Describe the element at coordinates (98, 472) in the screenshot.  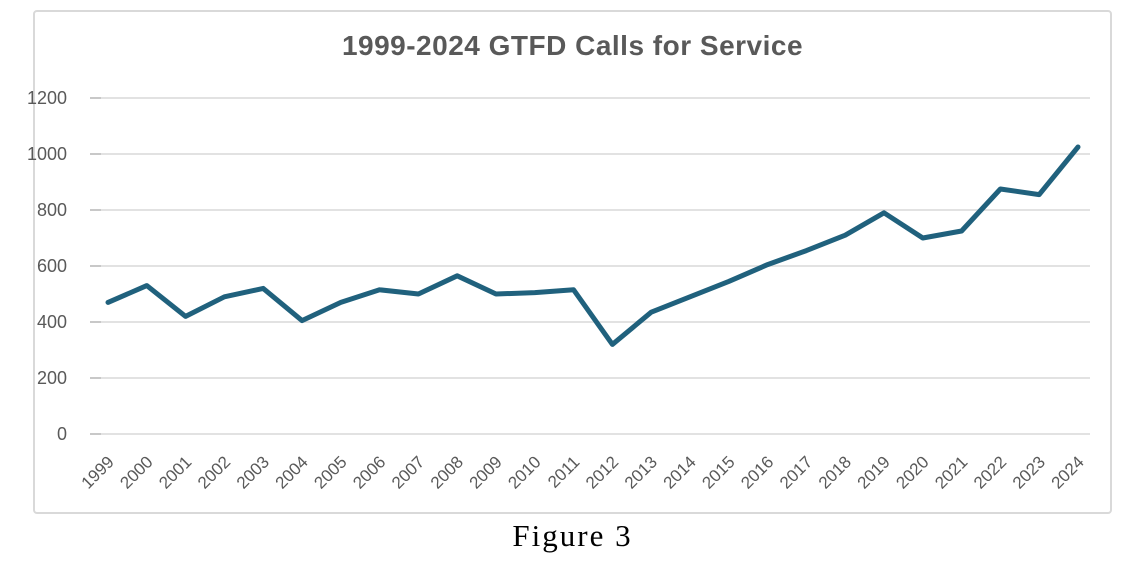
I see `x-tick-label: 1999` at that location.